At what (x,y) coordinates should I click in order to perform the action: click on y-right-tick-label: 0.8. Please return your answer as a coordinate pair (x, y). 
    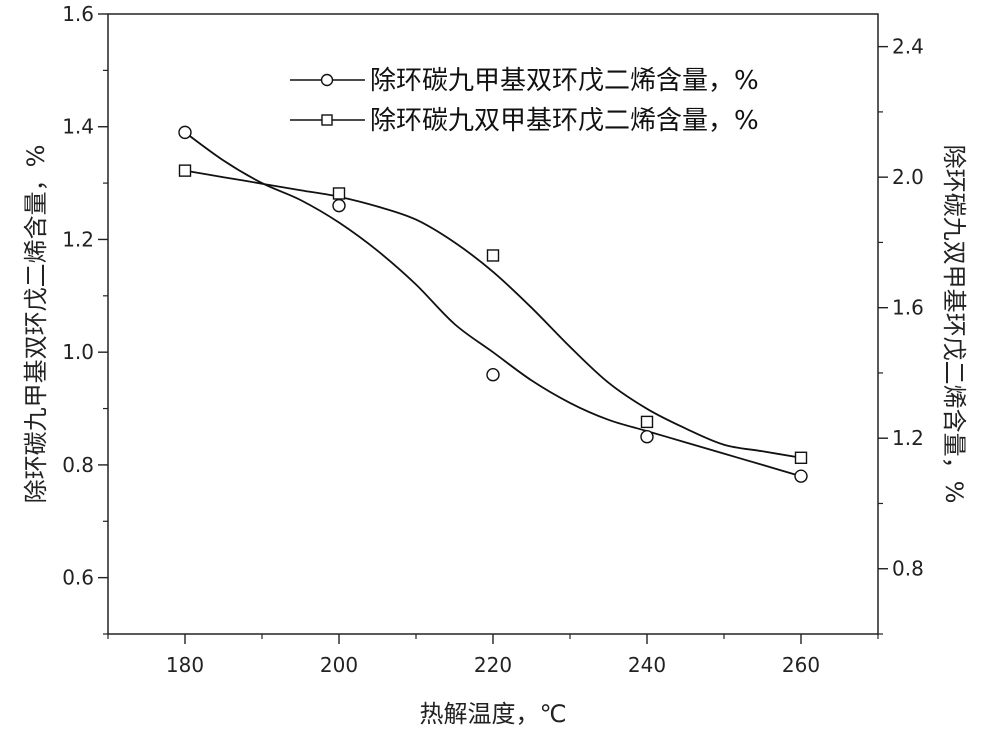
    Looking at the image, I should click on (908, 569).